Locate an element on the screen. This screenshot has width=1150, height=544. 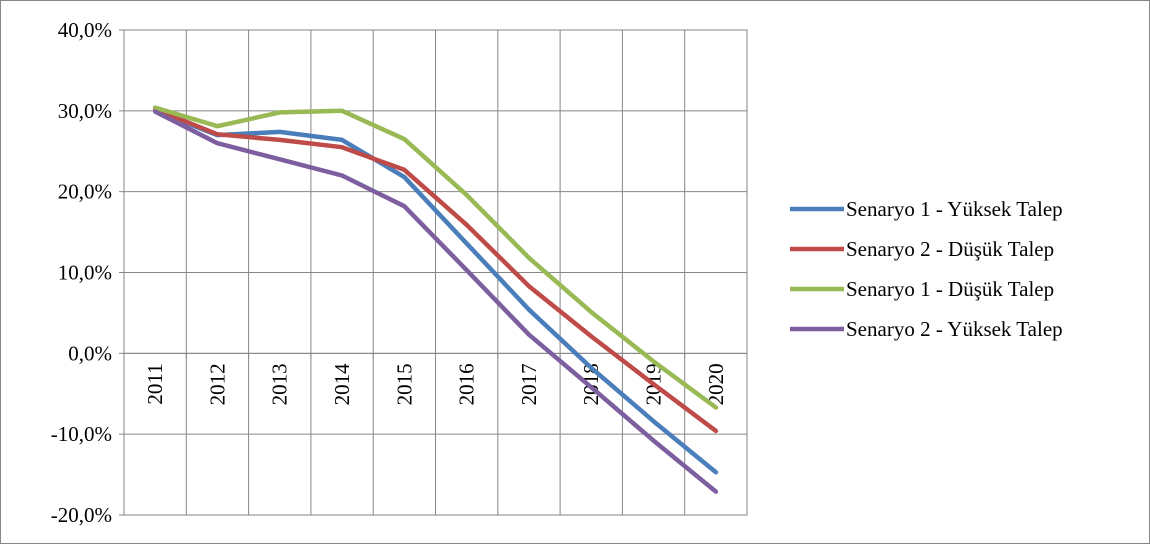
x-tick-label: 2013 is located at coordinates (280, 384).